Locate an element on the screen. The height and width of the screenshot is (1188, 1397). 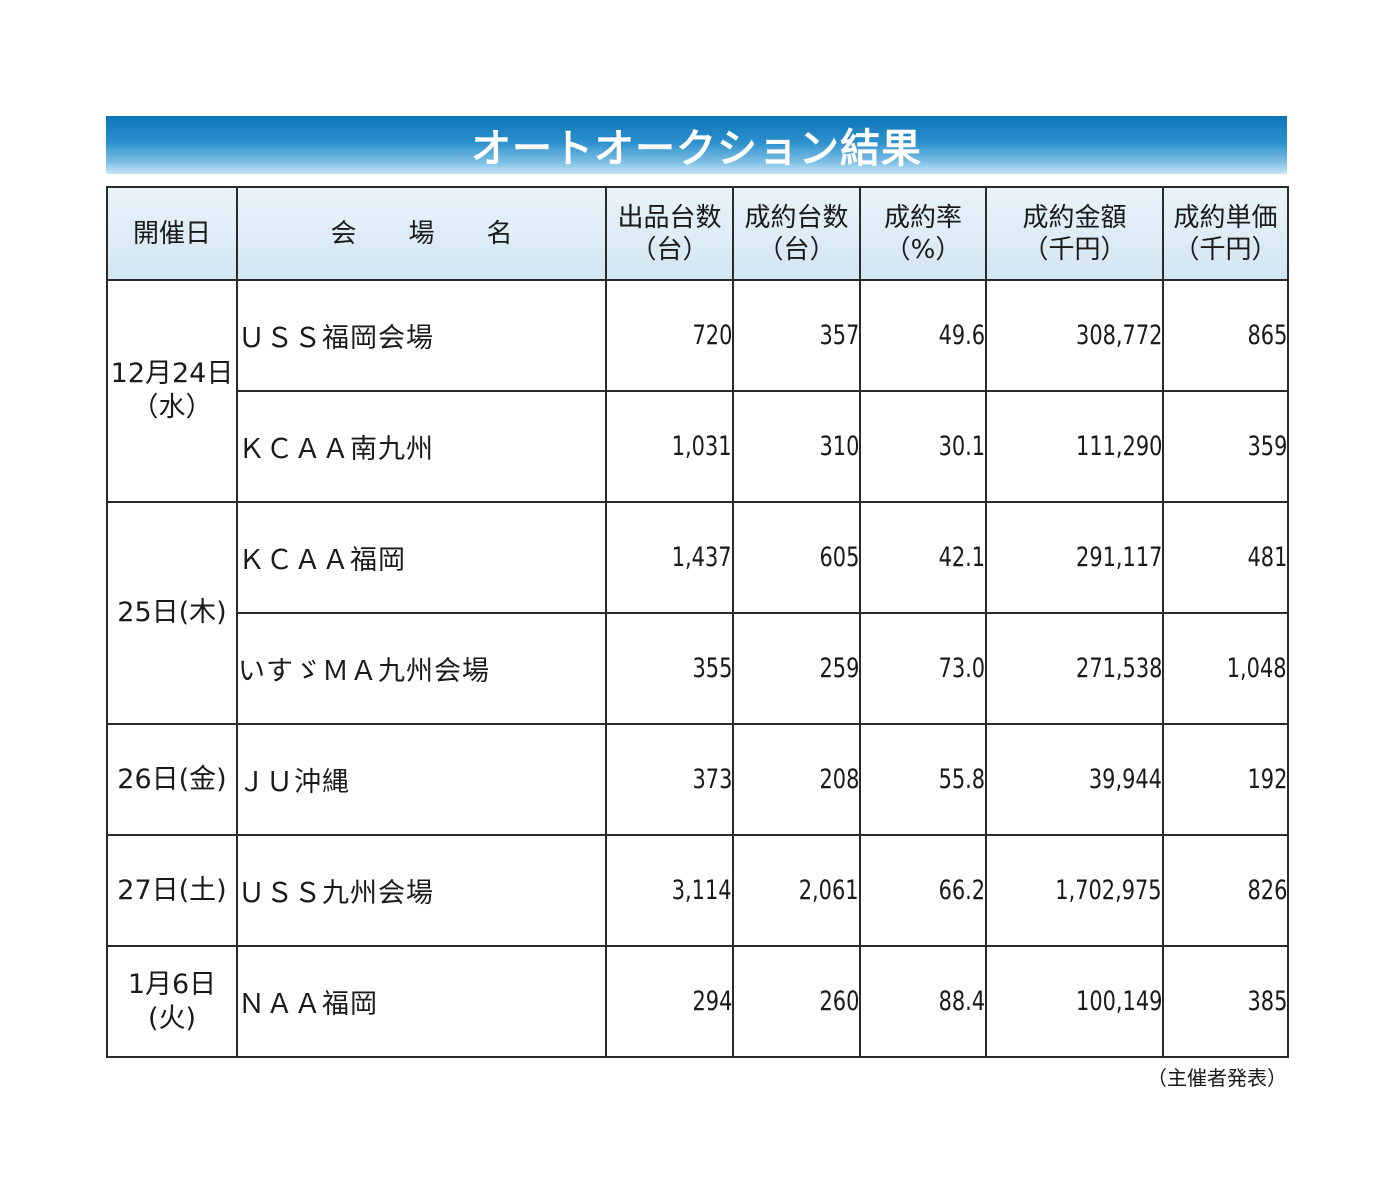
header-venue: 会 場 名 is located at coordinates (421, 233).